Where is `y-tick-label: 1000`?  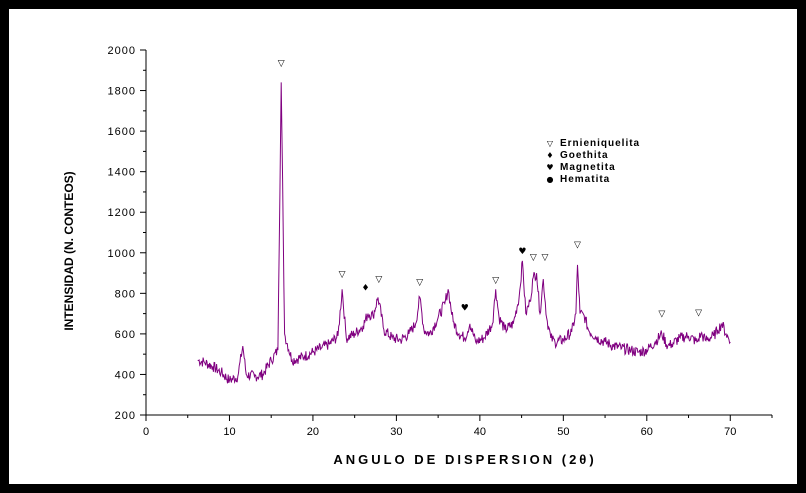 y-tick-label: 1000 is located at coordinates (122, 254).